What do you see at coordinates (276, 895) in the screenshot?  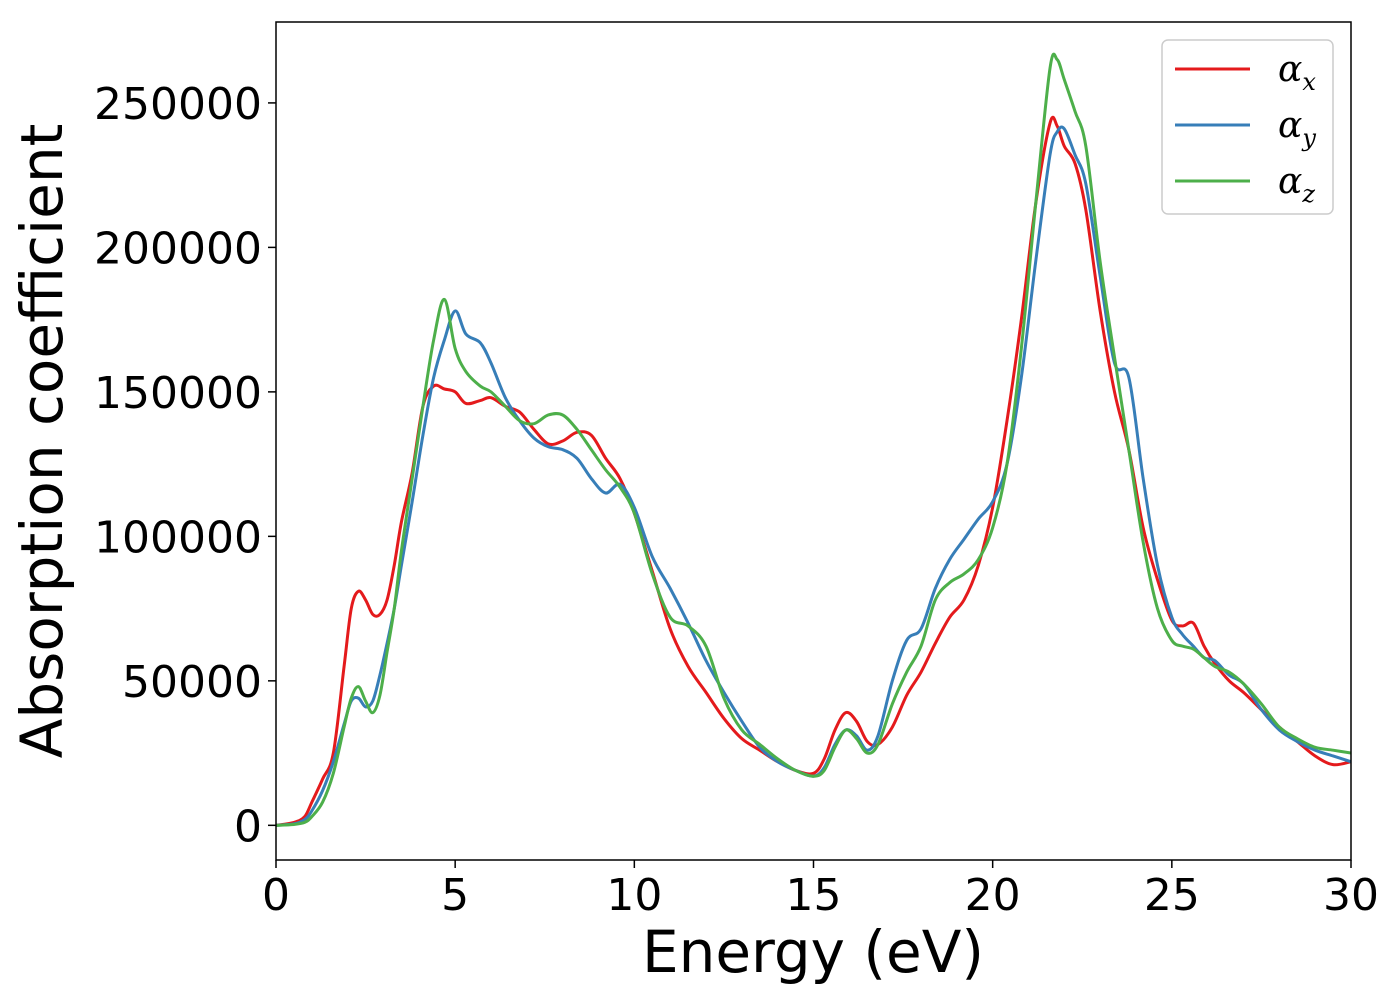 I see `x-tick-label: 0` at bounding box center [276, 895].